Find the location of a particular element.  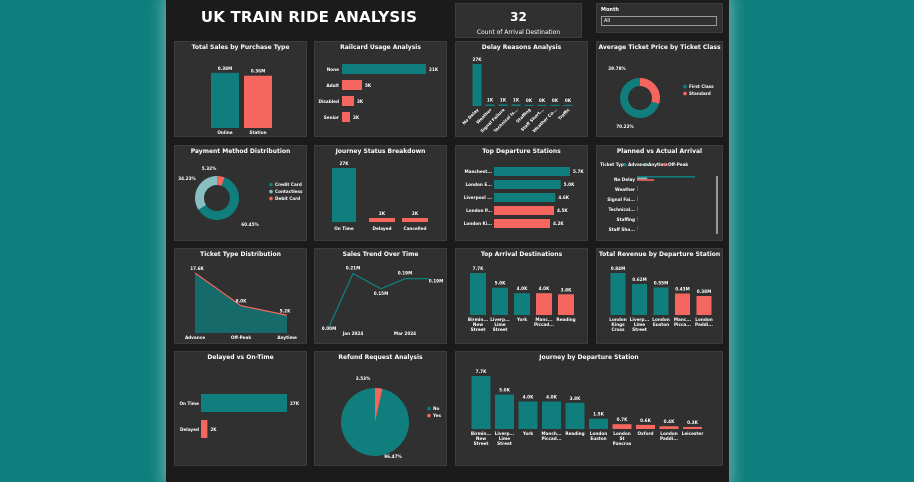

data-label: 1.5K is located at coordinates (598, 414).